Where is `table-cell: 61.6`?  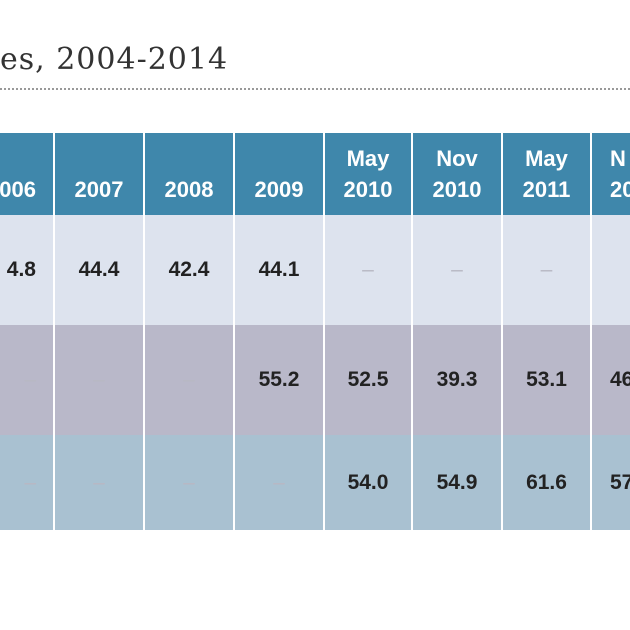 table-cell: 61.6 is located at coordinates (547, 482).